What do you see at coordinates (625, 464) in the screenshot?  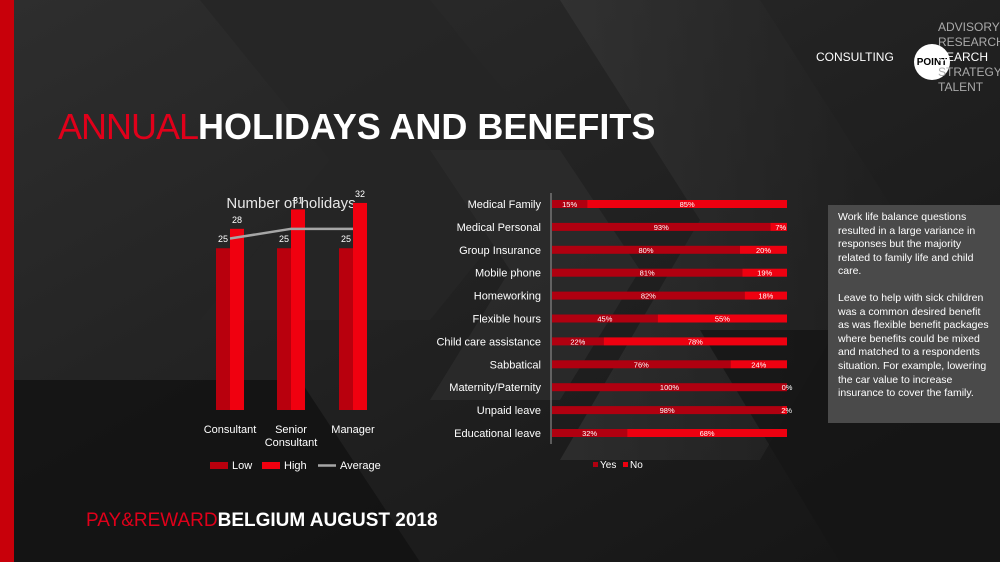 I see `legend-swatch-no` at bounding box center [625, 464].